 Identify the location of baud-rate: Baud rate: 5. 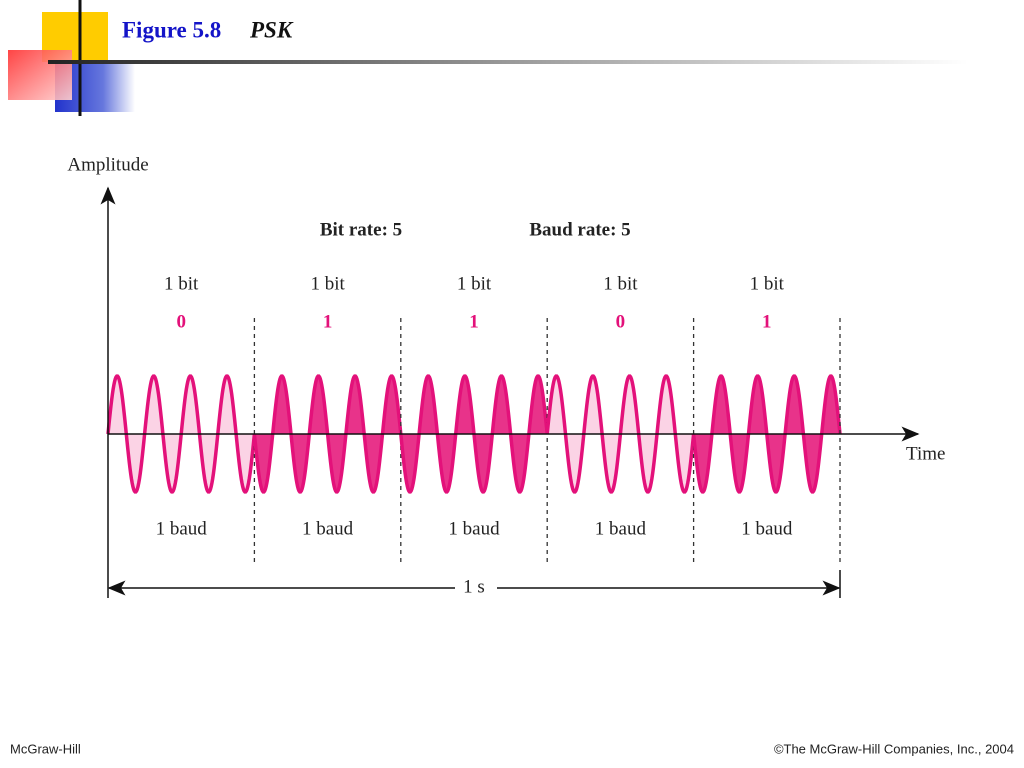
(579, 229).